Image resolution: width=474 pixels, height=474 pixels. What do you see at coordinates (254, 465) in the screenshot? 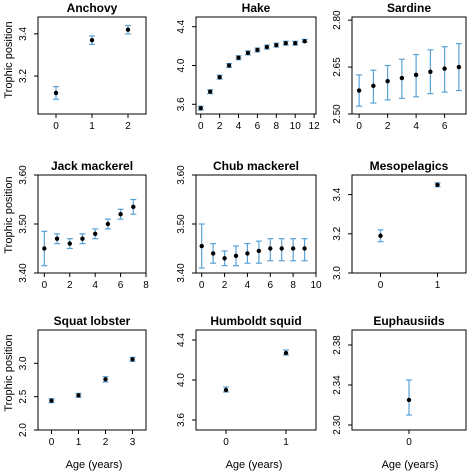
I see `xlabel-col-2: Age (years)` at bounding box center [254, 465].